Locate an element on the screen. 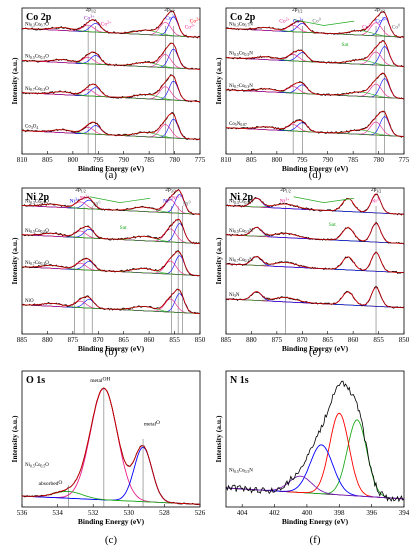  peak-annotation: Sat. is located at coordinates (333, 225).